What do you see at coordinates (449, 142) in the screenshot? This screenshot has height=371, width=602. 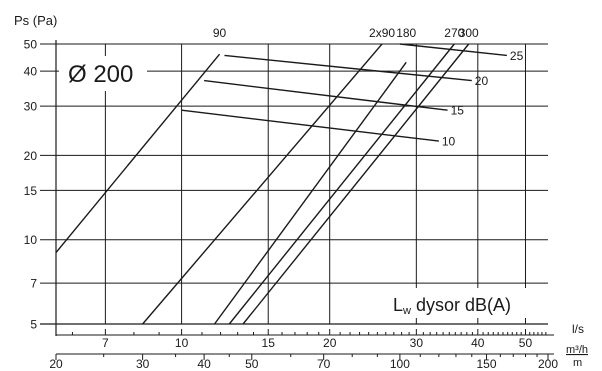 I see `series-label-10: 10` at bounding box center [449, 142].